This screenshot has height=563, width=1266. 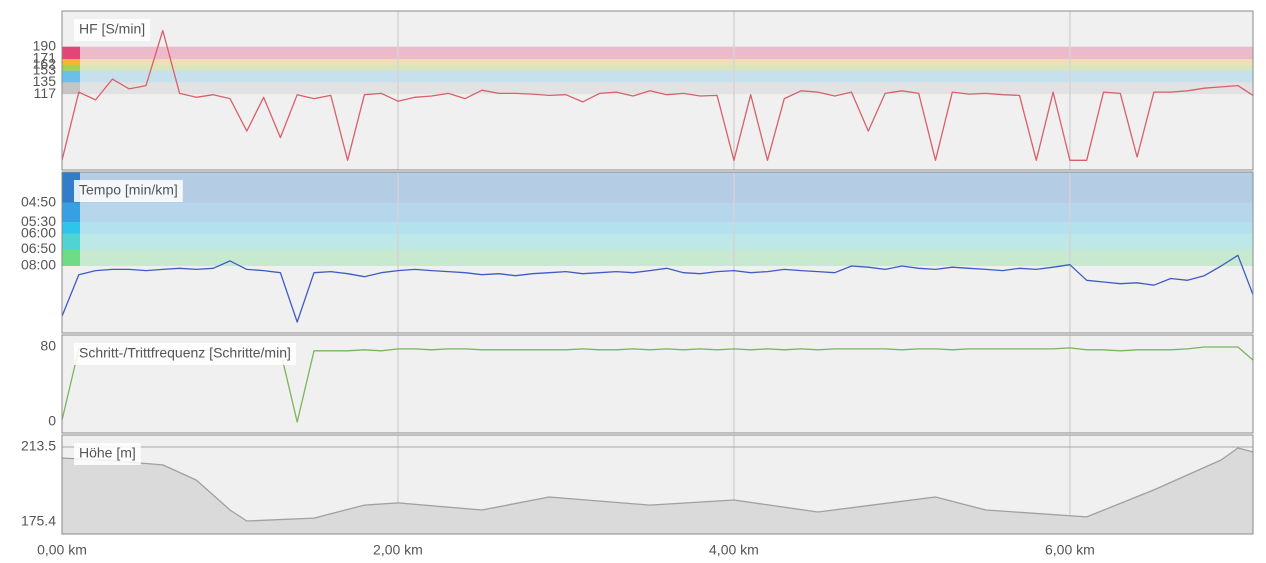 What do you see at coordinates (45, 45) in the screenshot?
I see `y-tick-label: 190` at bounding box center [45, 45].